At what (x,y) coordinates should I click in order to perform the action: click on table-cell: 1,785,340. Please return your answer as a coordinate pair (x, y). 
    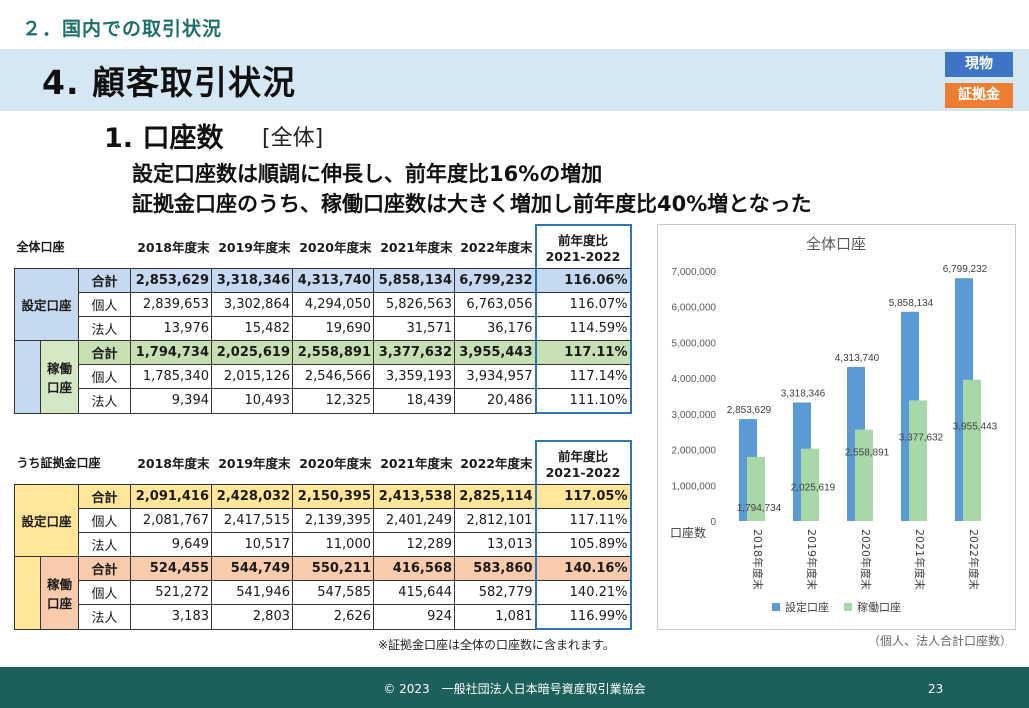
    Looking at the image, I should click on (171, 376).